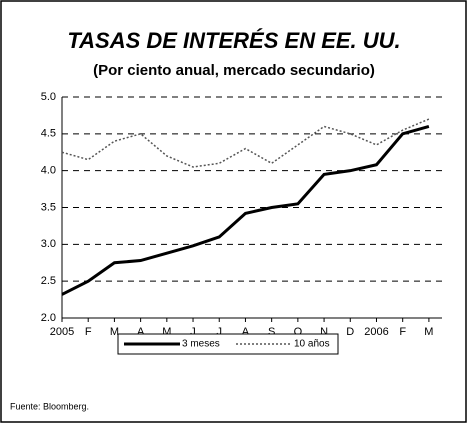 The width and height of the screenshot is (467, 423). I want to click on source: Fuente: Bloomberg., so click(49, 406).